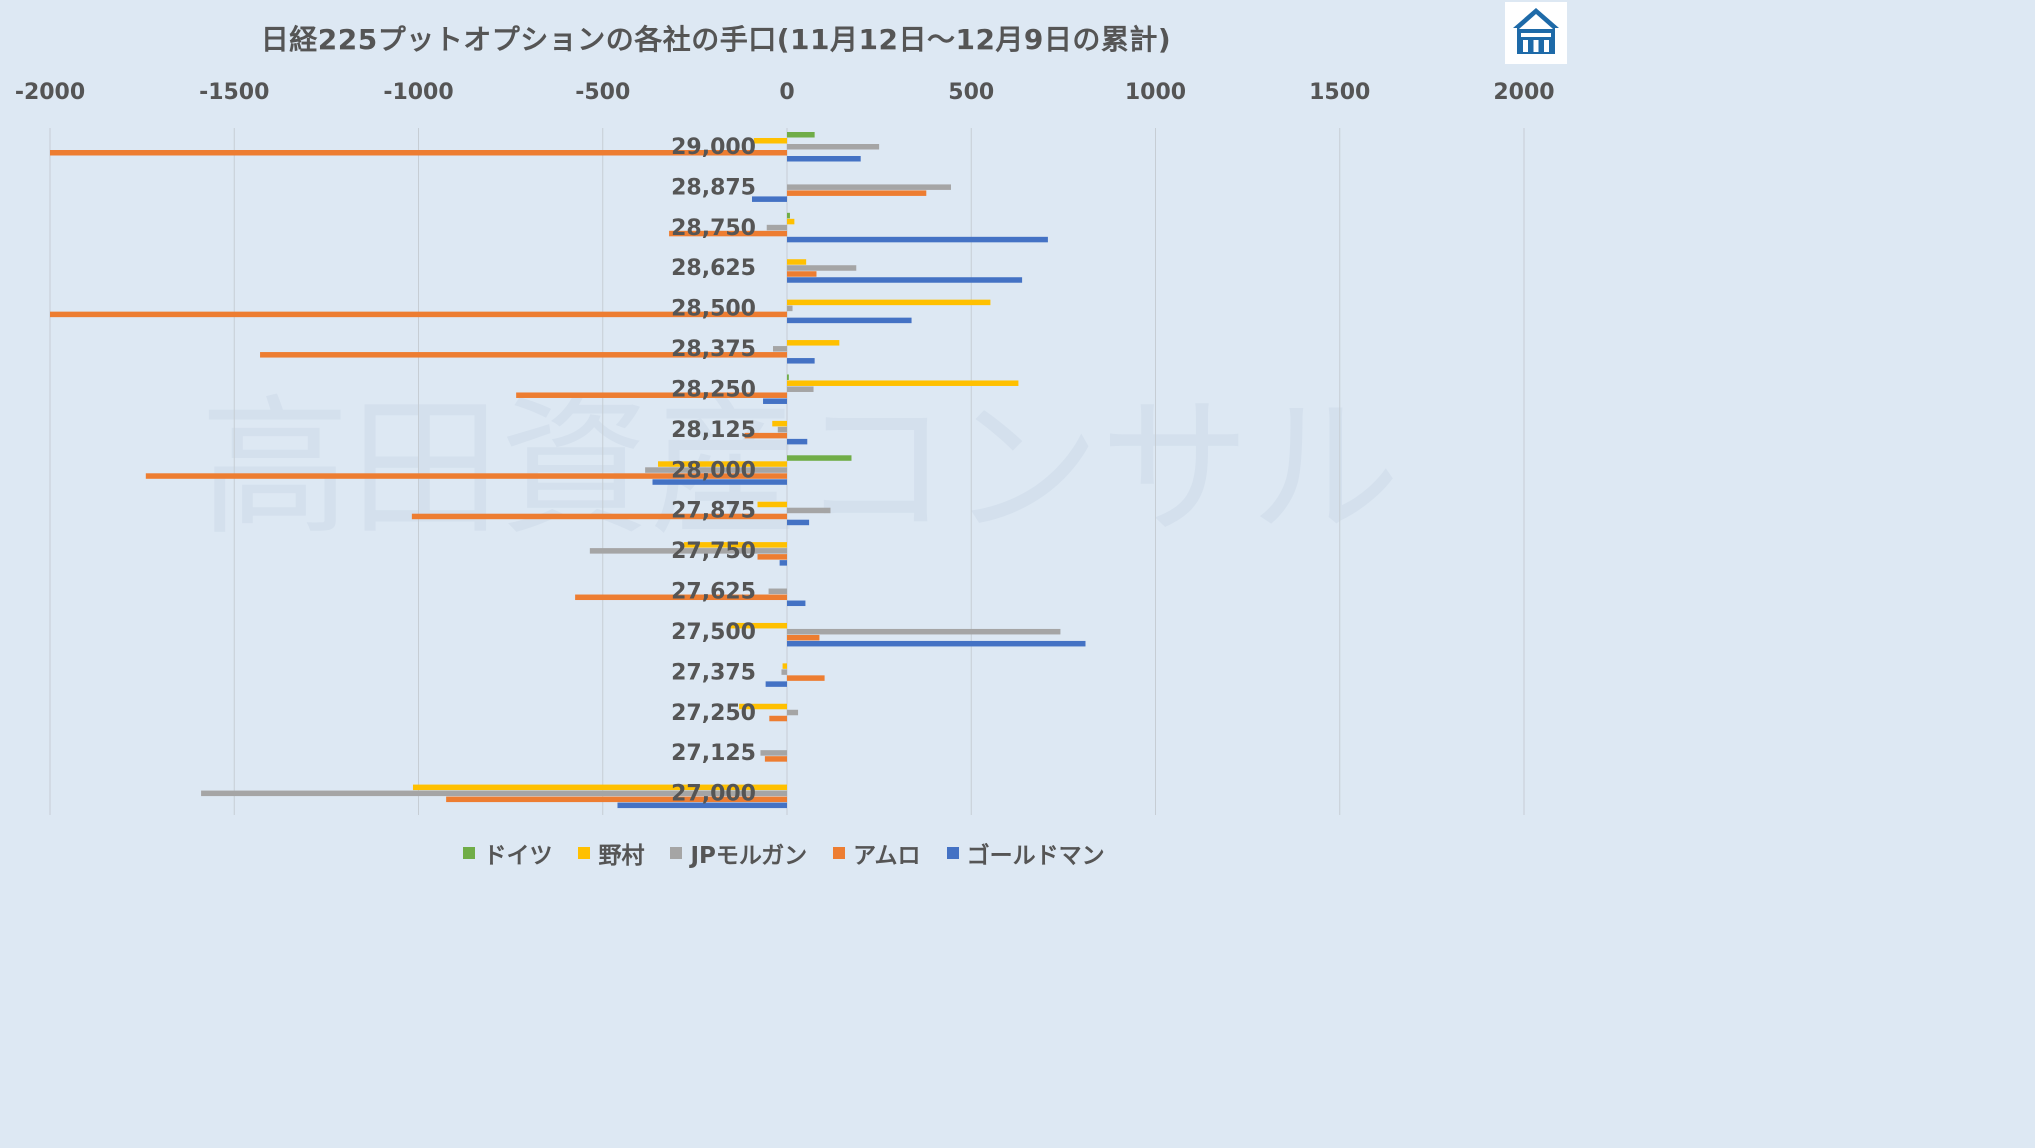  I want to click on category-label: 27,625, so click(713, 592).